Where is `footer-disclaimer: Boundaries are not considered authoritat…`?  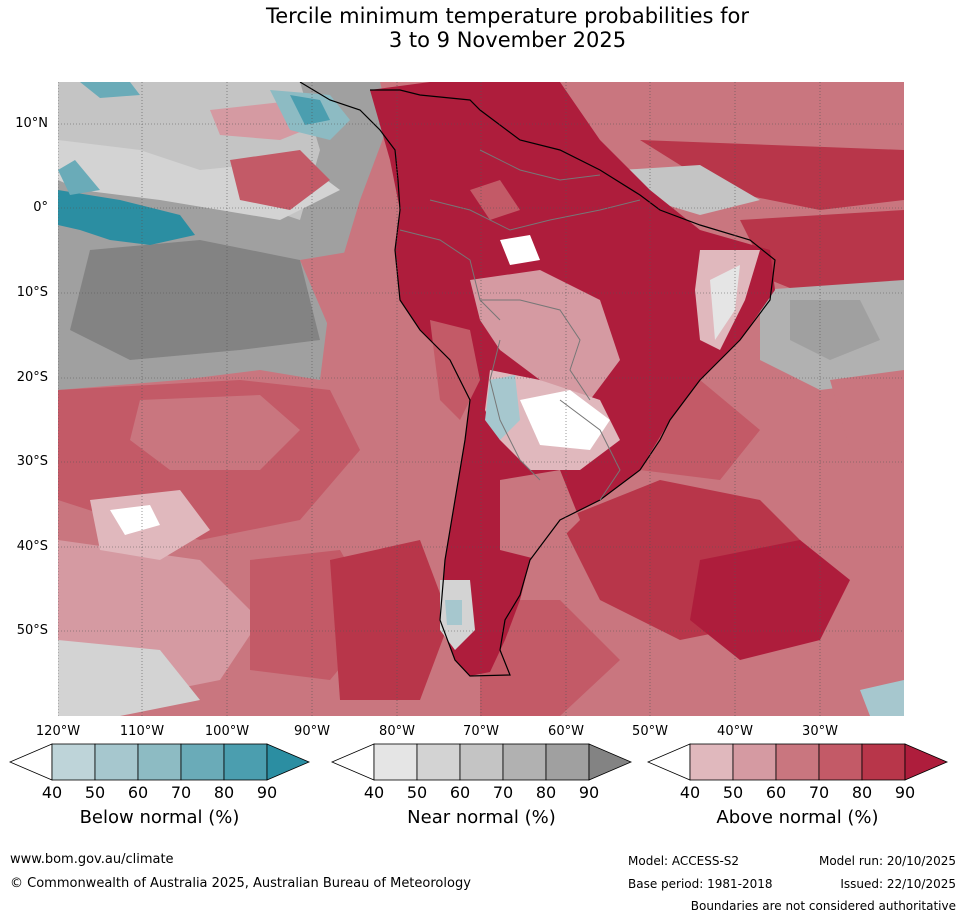 footer-disclaimer: Boundaries are not considered authoritat… is located at coordinates (823, 906).